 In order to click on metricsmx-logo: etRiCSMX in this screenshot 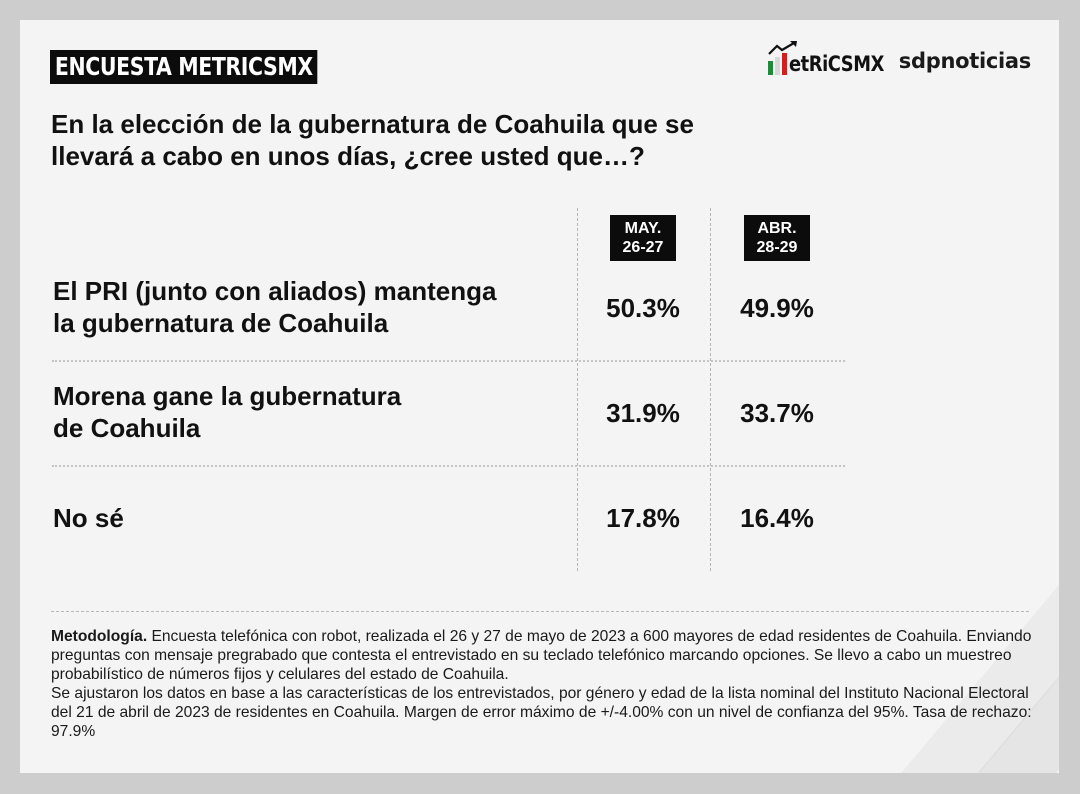, I will do `click(826, 58)`.